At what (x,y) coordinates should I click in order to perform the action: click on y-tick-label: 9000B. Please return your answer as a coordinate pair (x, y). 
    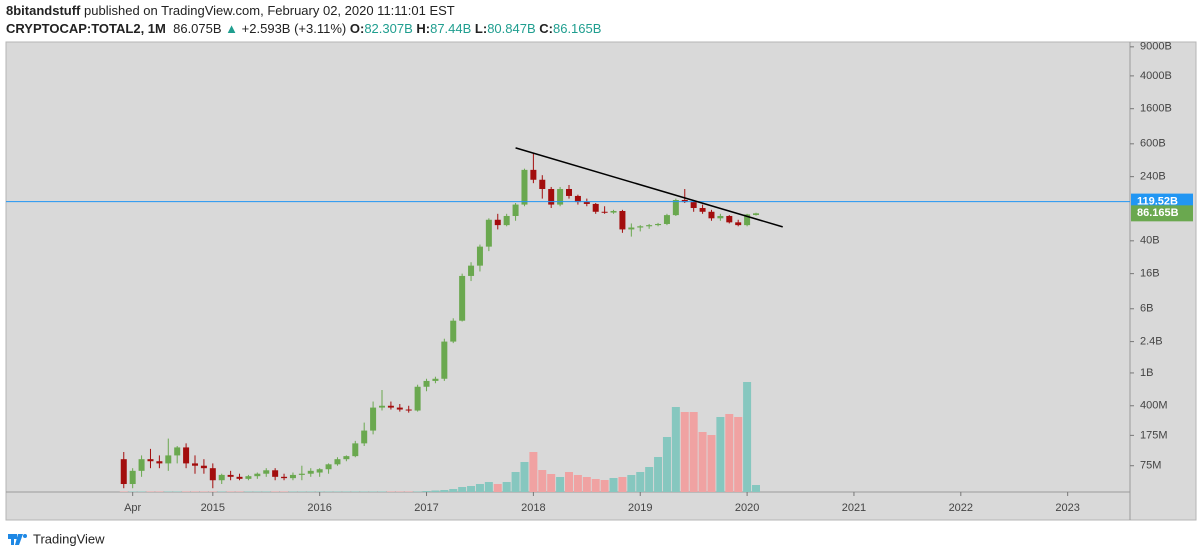
    Looking at the image, I should click on (1156, 47).